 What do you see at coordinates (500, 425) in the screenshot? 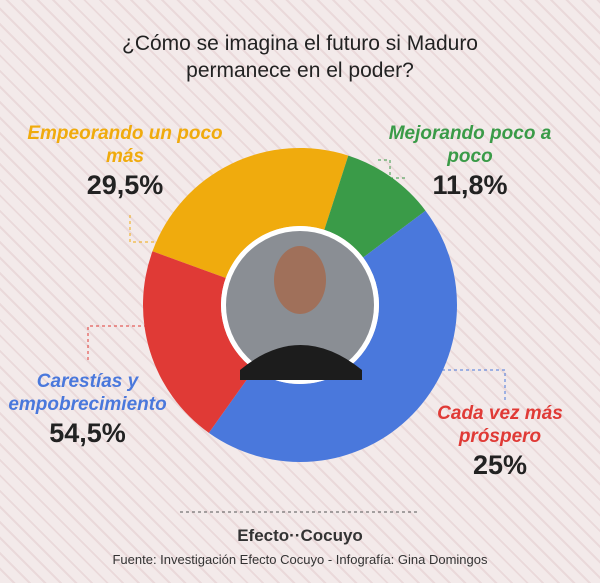
I see `category-label: Cada vez más próspero` at bounding box center [500, 425].